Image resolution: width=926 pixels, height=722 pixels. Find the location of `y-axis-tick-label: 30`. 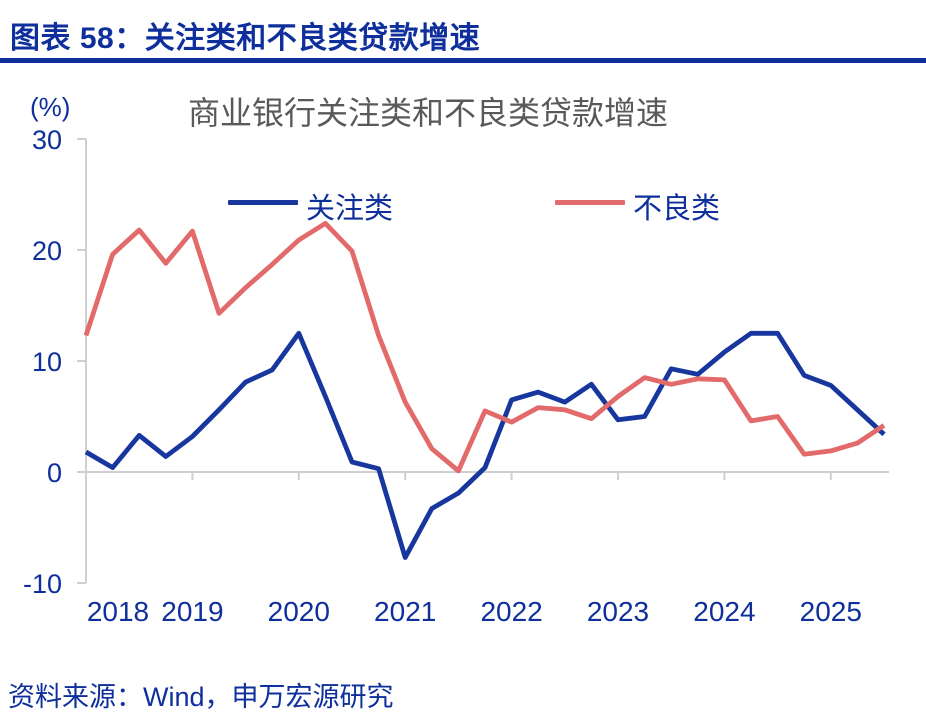

y-axis-tick-label: 30 is located at coordinates (47, 140).